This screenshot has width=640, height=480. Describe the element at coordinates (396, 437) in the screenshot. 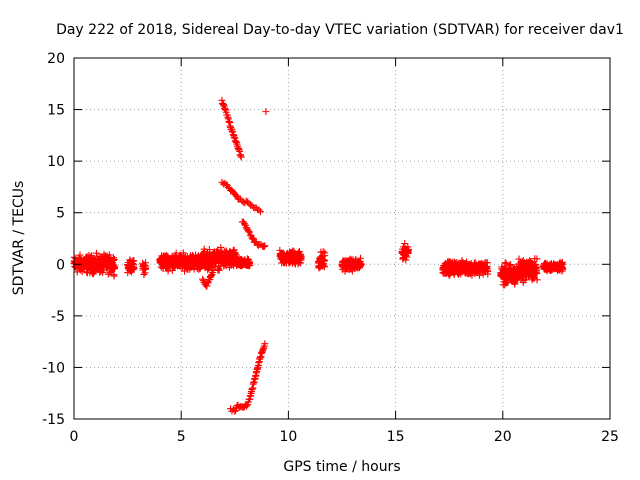

I see `x-tick-label: 15` at that location.